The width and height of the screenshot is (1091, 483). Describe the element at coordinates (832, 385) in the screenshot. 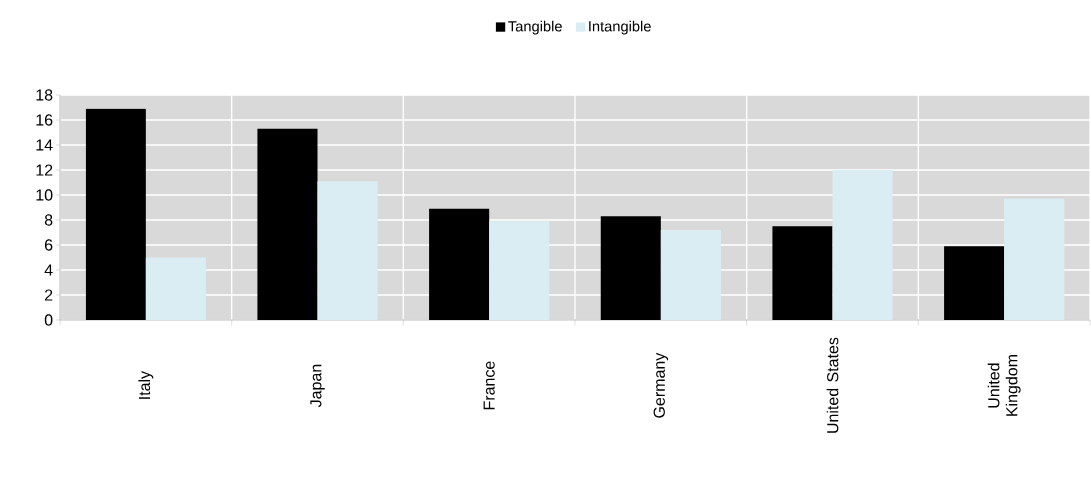

I see `x-tick-label: United States` at that location.